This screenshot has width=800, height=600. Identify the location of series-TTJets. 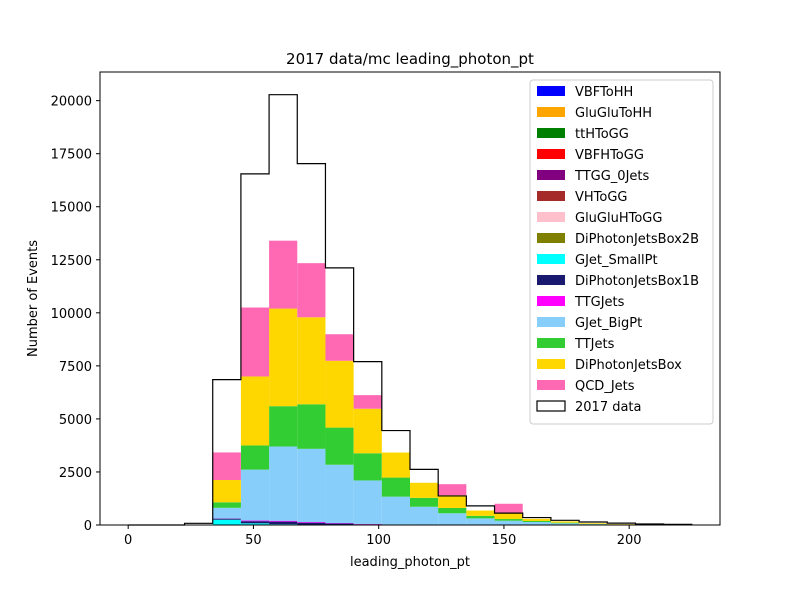
(438, 464).